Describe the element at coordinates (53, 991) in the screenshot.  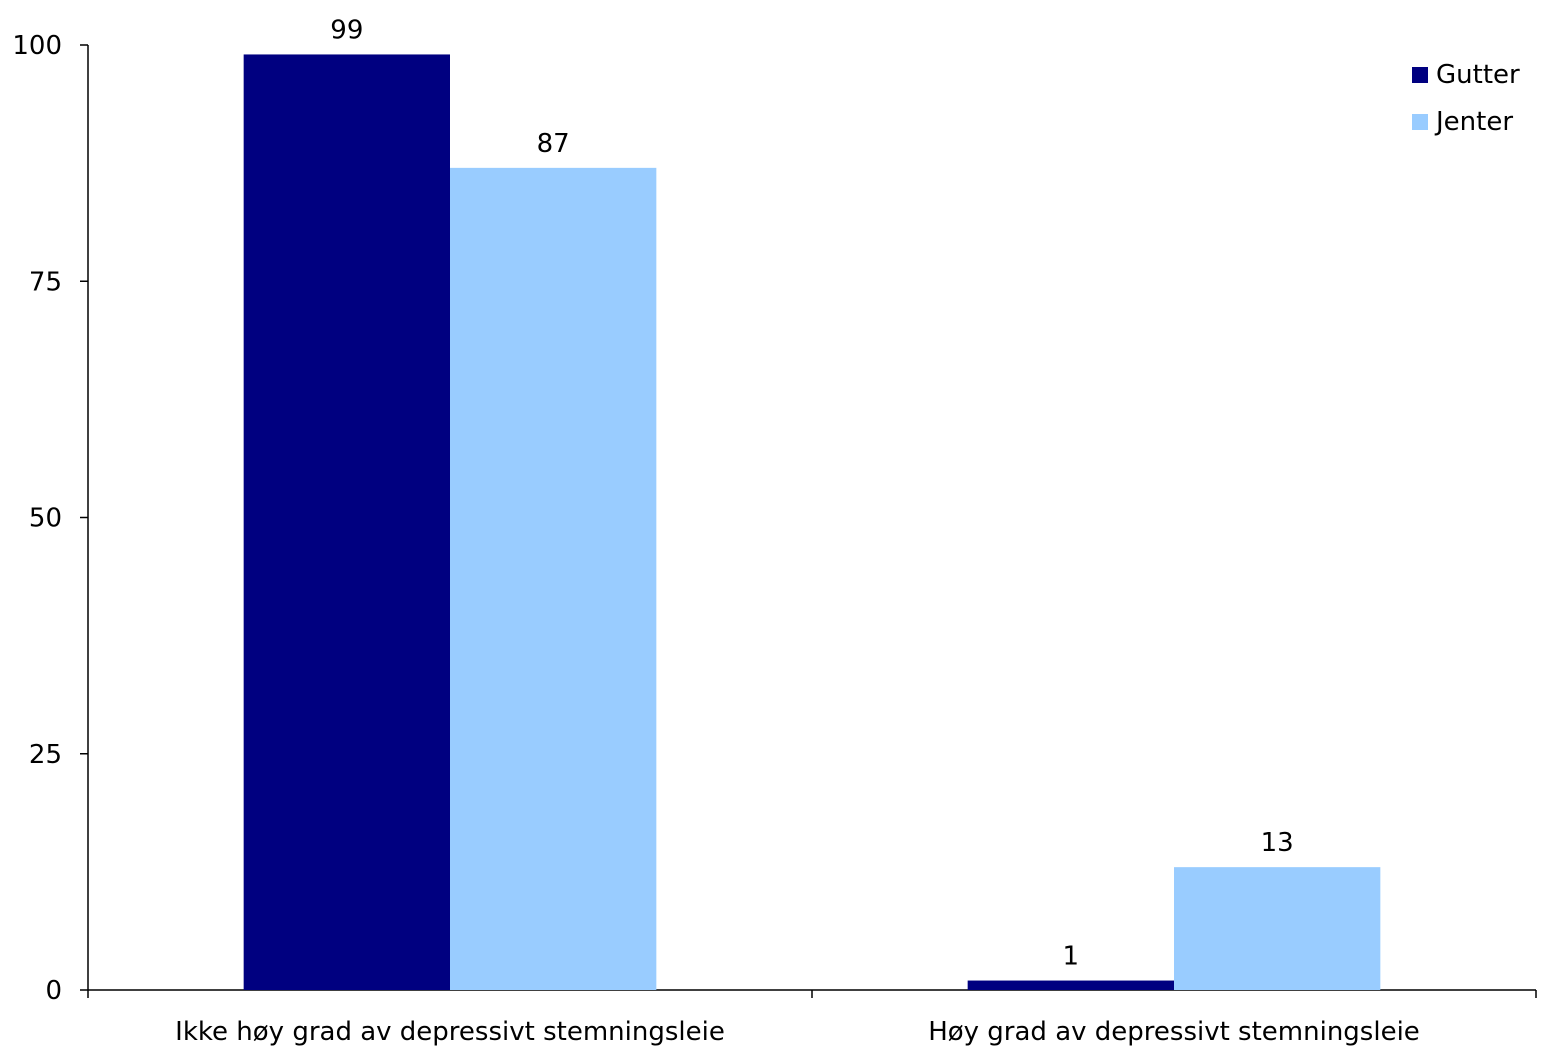
I see `y-tick-label: 0` at that location.